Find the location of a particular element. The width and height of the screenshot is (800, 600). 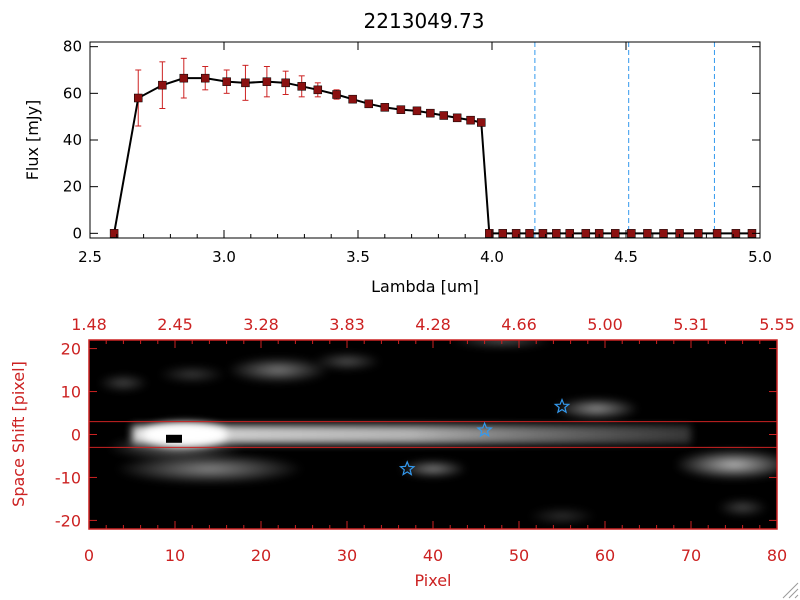

y-tick-label: 10 is located at coordinates (71, 392).